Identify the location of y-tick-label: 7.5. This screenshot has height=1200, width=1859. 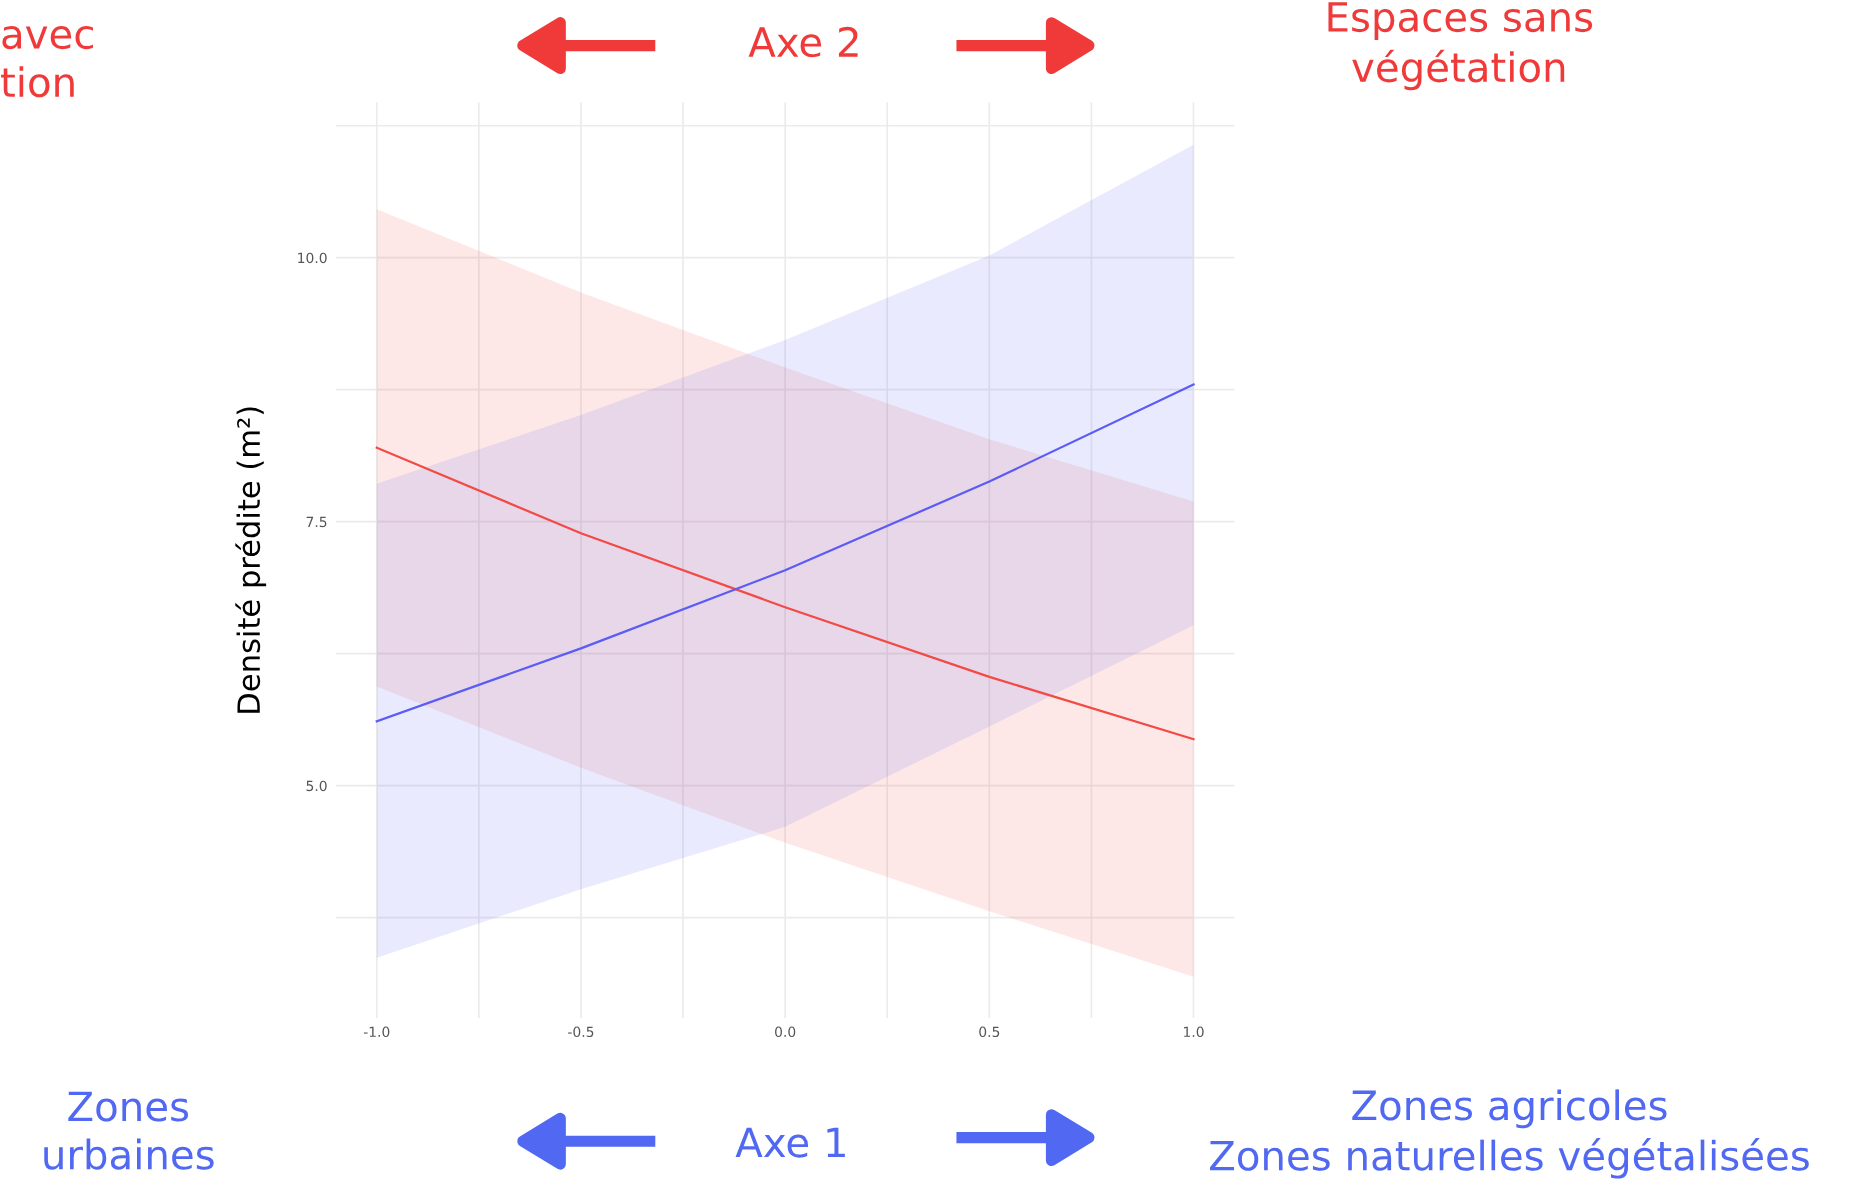
(316, 522).